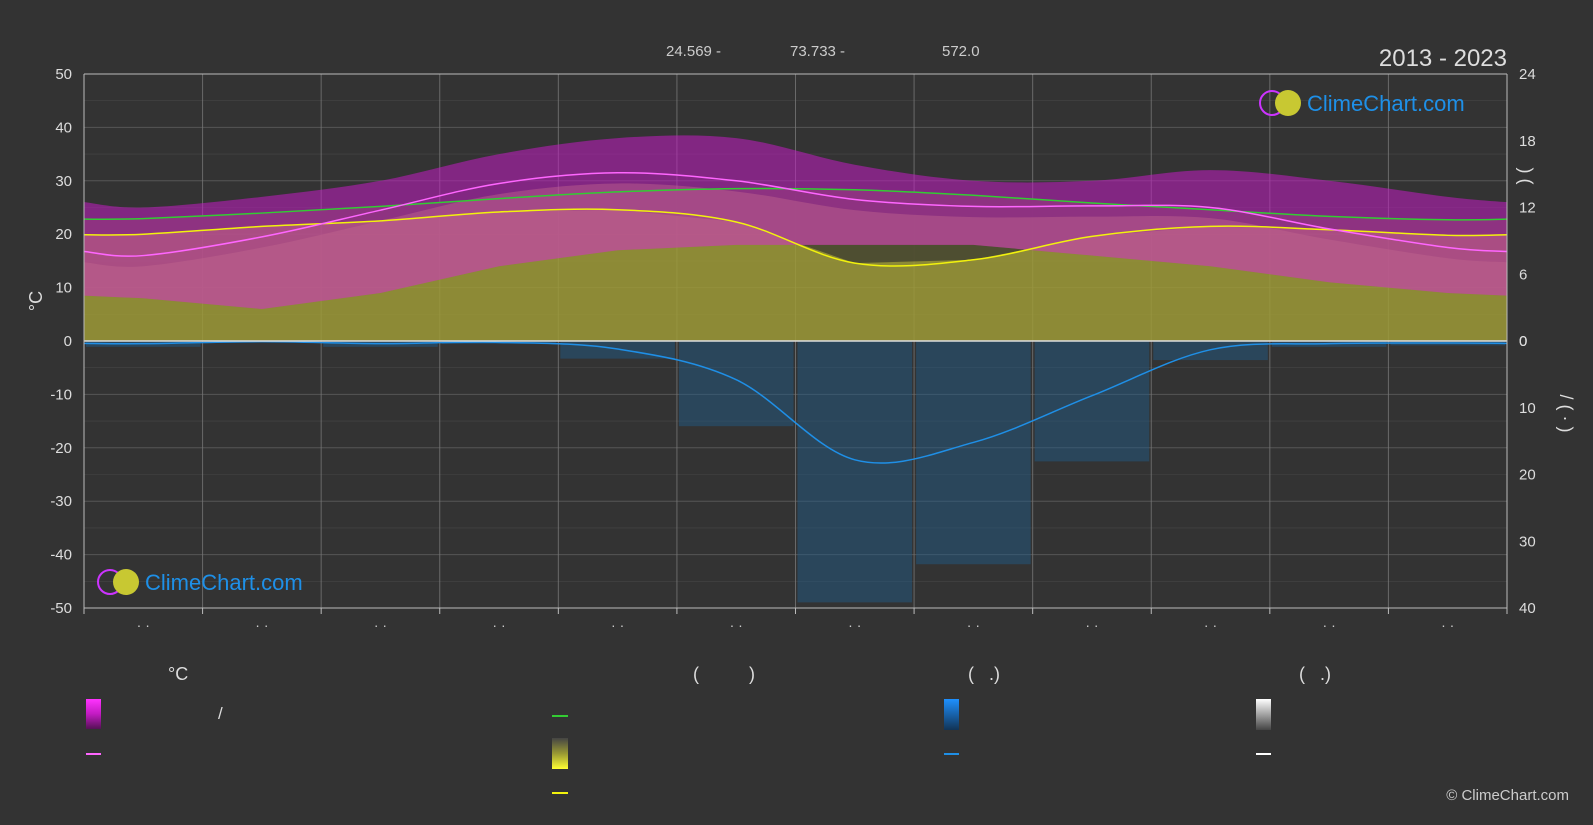  What do you see at coordinates (61, 555) in the screenshot?
I see `left-tick-label: -40` at bounding box center [61, 555].